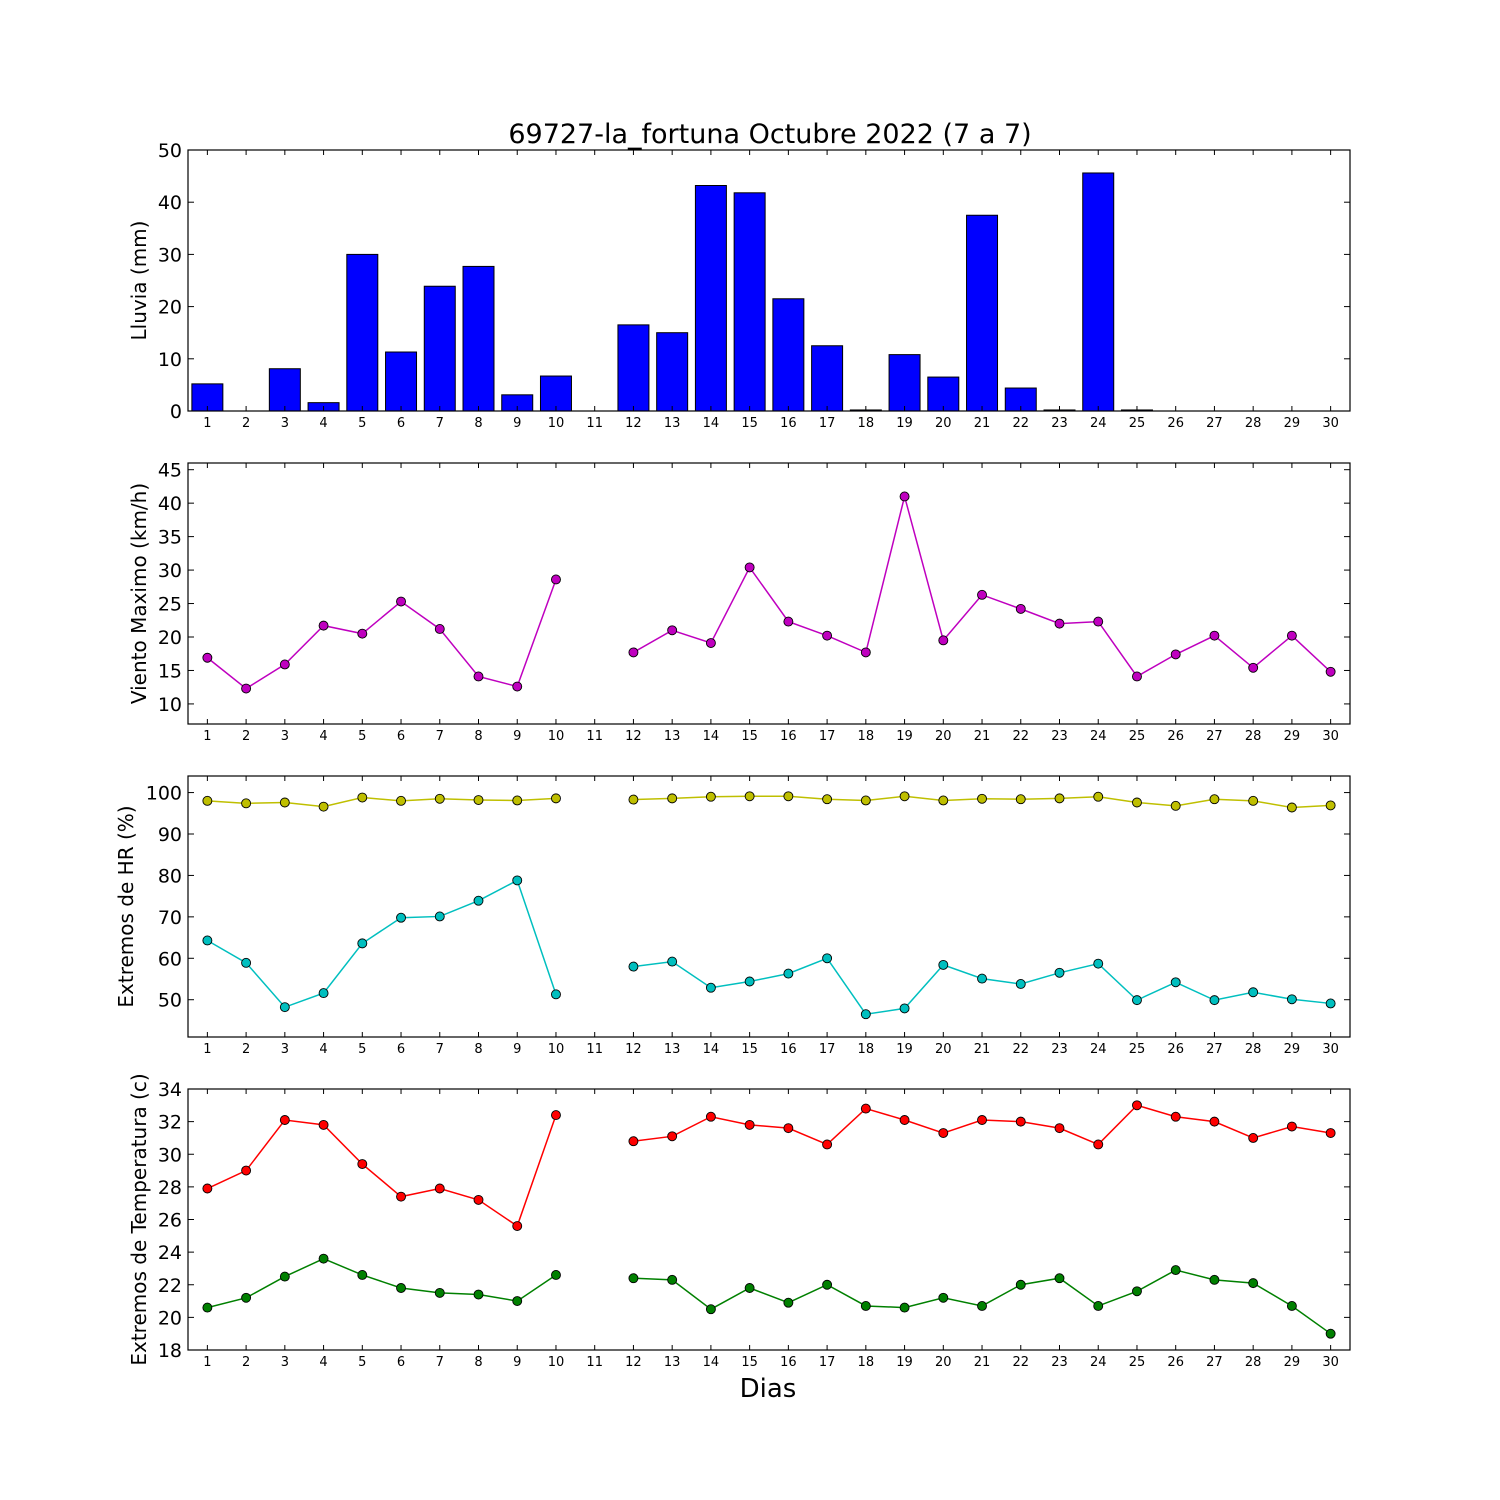 This screenshot has width=1500, height=1500. Describe the element at coordinates (170, 203) in the screenshot. I see `y-tick-label: 40` at that location.